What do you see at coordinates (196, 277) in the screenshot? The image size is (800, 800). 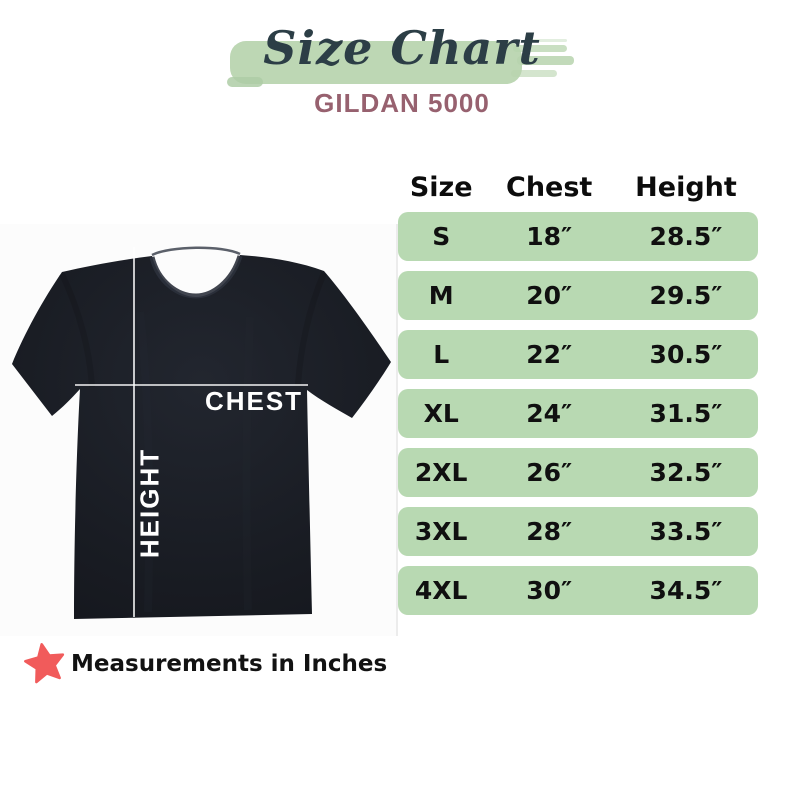 I see `collar-rib` at bounding box center [196, 277].